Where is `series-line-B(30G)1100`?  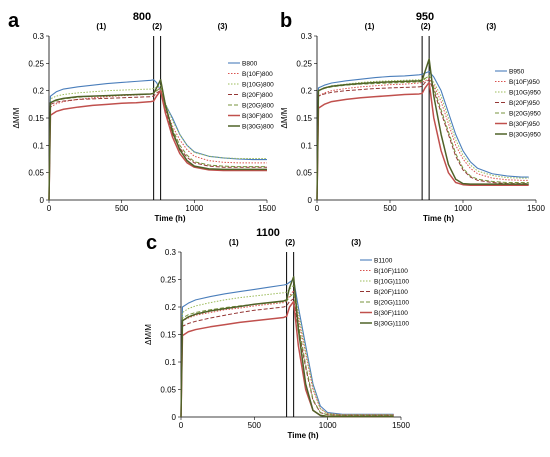 series-line-B(30G)1100 is located at coordinates (287, 347).